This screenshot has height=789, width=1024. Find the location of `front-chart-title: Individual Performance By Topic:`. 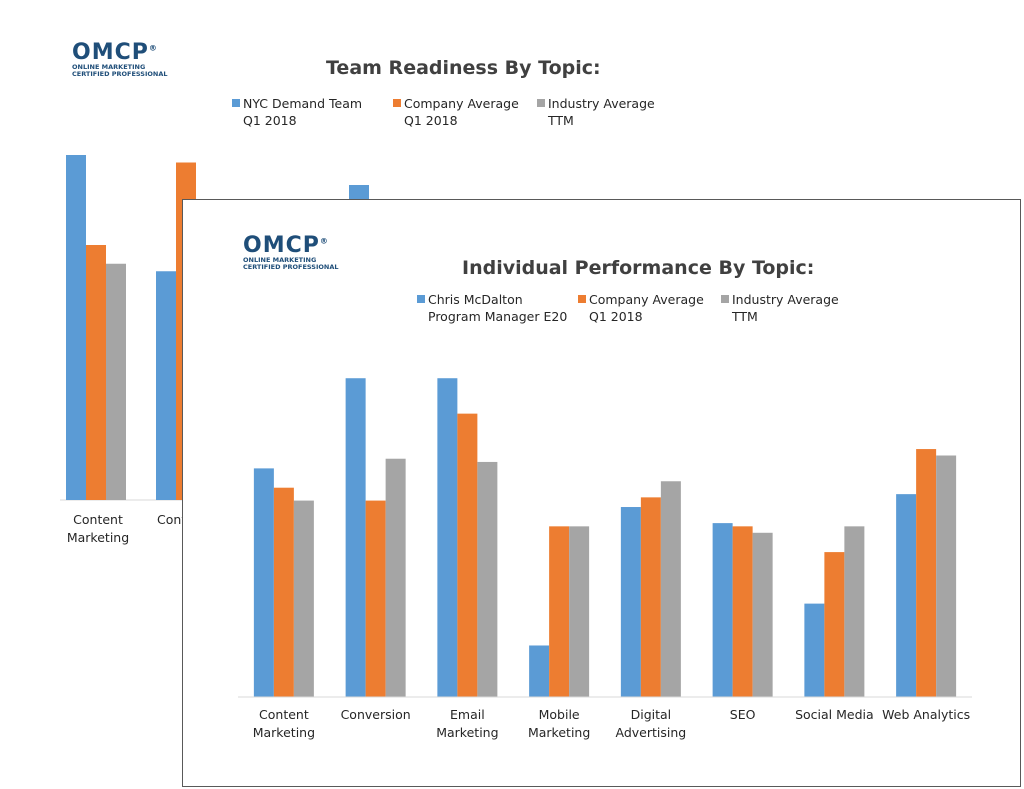

front-chart-title: Individual Performance By Topic: is located at coordinates (638, 268).